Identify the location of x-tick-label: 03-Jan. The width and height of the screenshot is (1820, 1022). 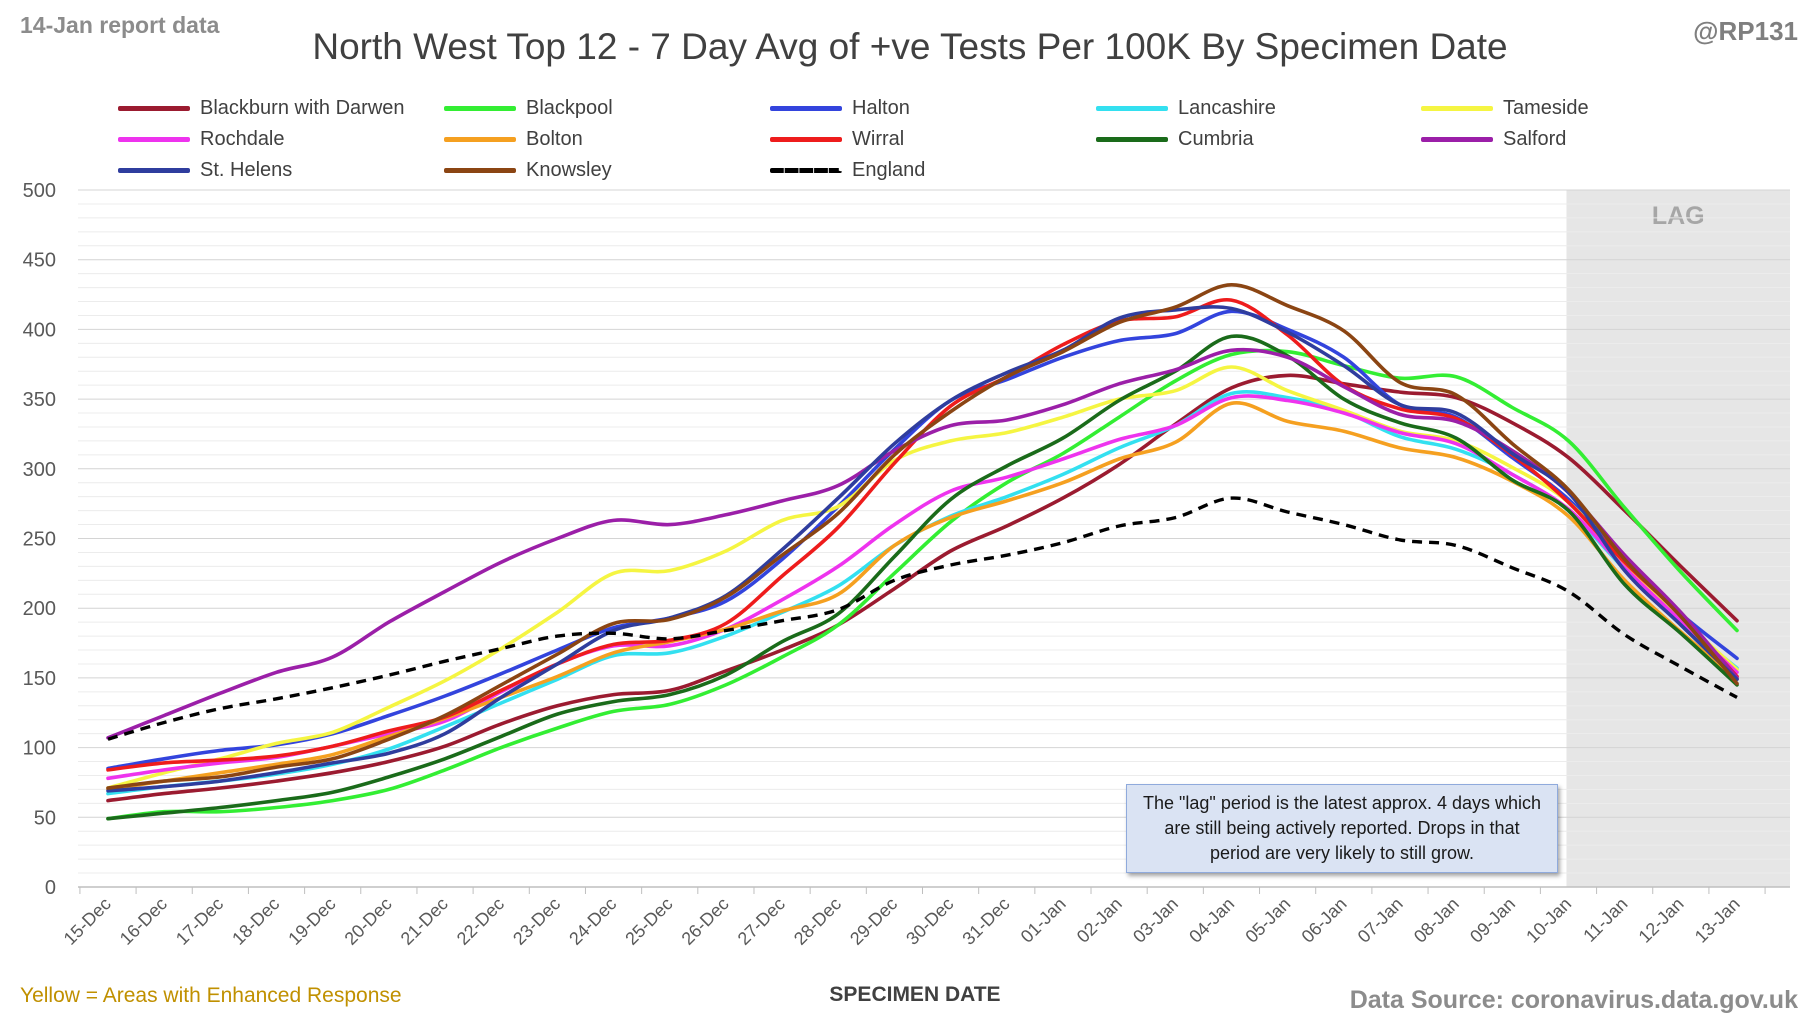
(1155, 920).